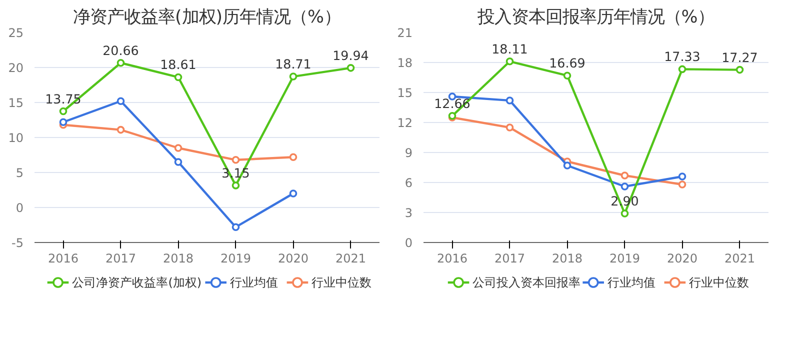 This screenshot has height=358, width=800. I want to click on y-tick-label: 3, so click(408, 213).